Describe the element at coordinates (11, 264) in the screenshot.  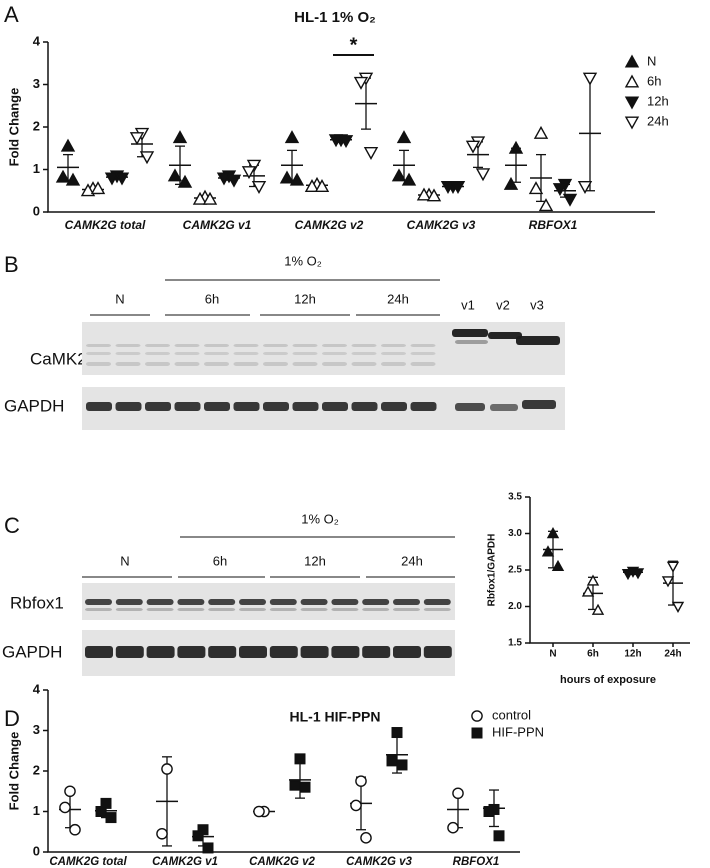
I see `panel-label: B` at that location.